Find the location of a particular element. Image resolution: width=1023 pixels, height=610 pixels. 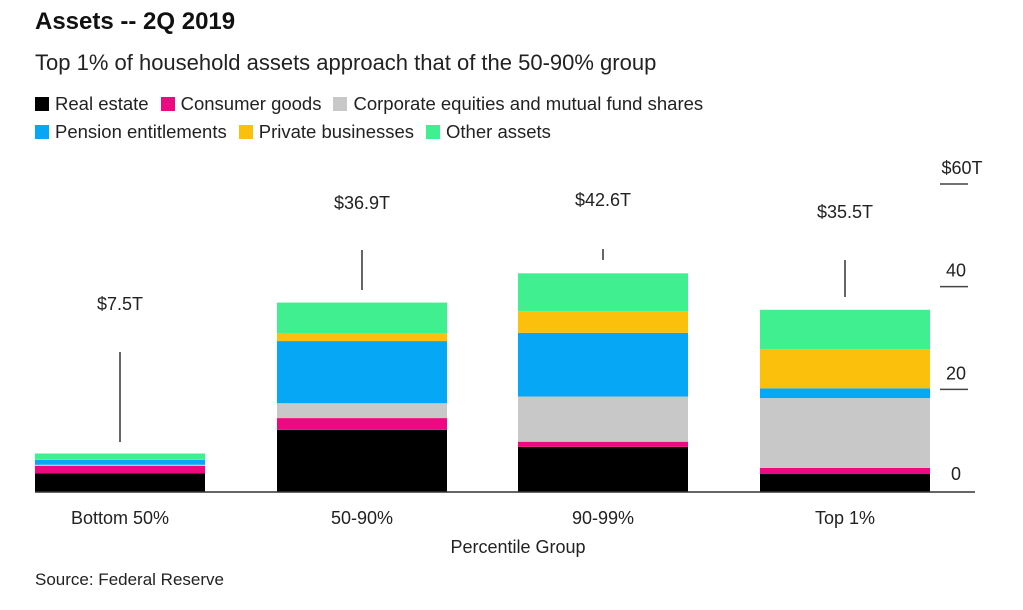

bar-segment-top-1-private-businesses is located at coordinates (845, 369).